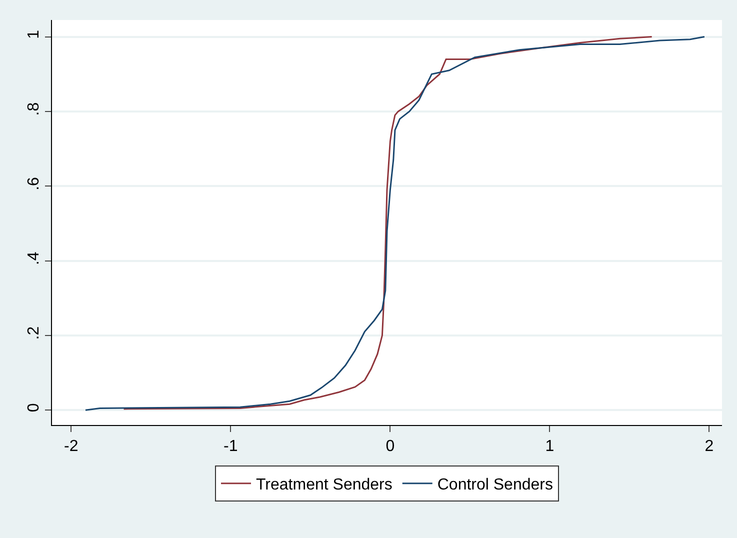 This screenshot has height=538, width=737. What do you see at coordinates (324, 485) in the screenshot?
I see `legend-label: Treatment Senders` at bounding box center [324, 485].